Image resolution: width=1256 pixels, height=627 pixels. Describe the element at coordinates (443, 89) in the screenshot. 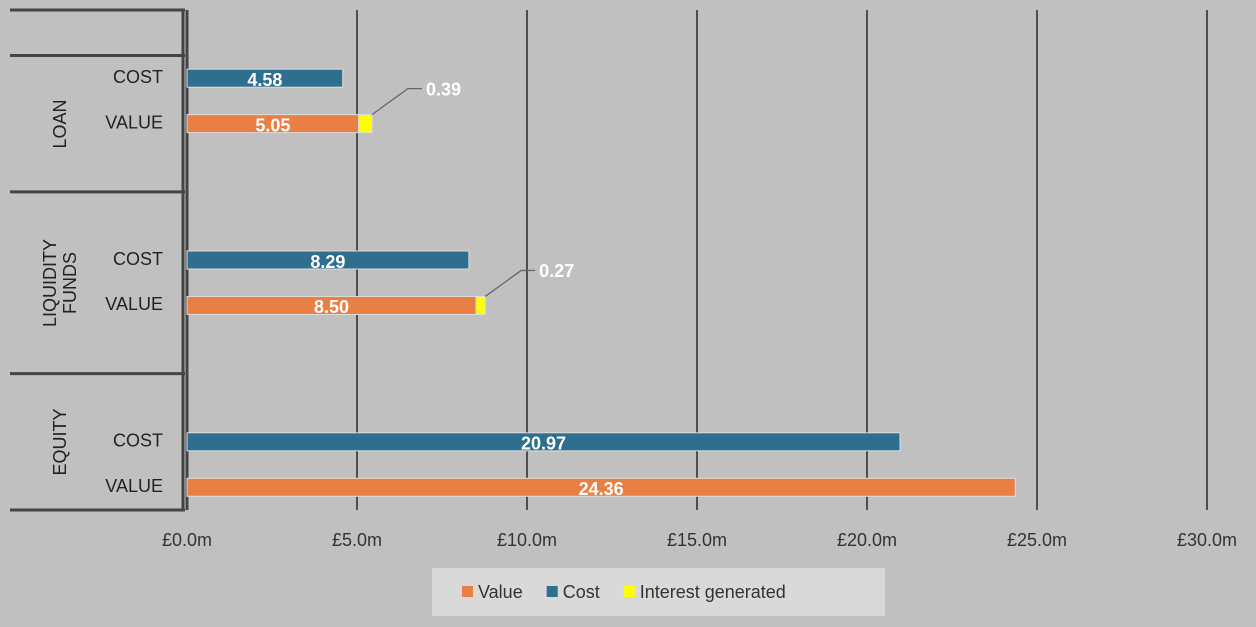

I see `data-label: 0.39` at that location.